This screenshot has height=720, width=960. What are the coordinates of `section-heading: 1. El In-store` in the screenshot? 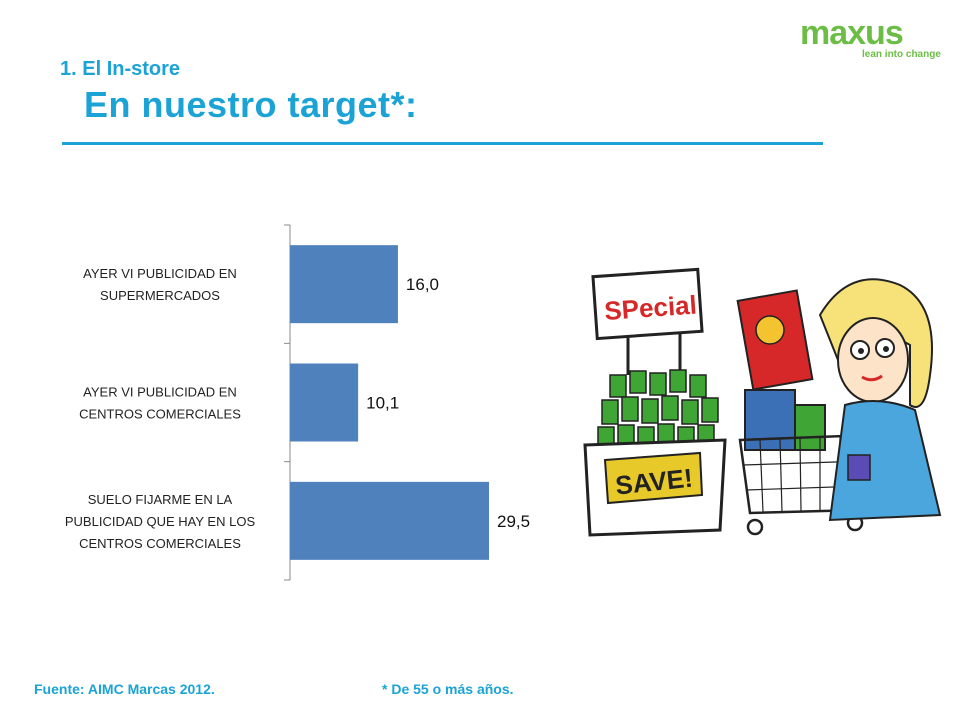 It's located at (120, 69).